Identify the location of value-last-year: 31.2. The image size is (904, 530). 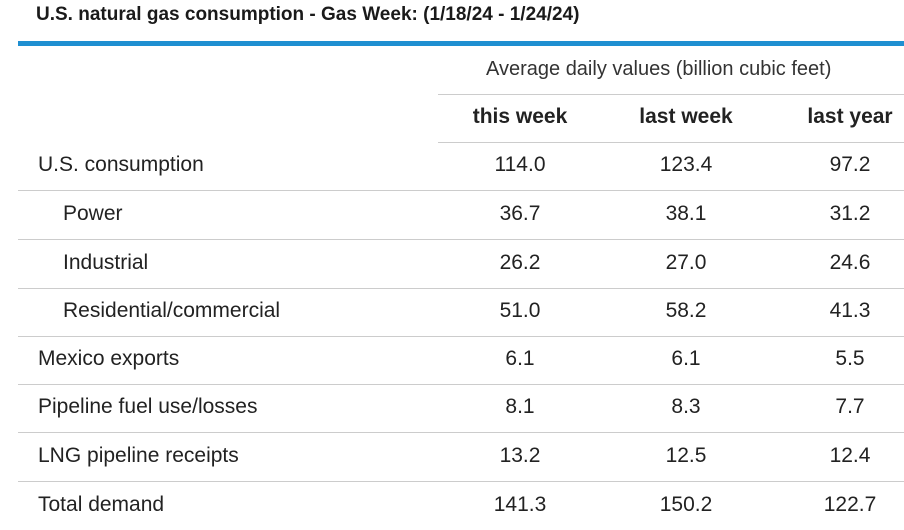
(850, 213).